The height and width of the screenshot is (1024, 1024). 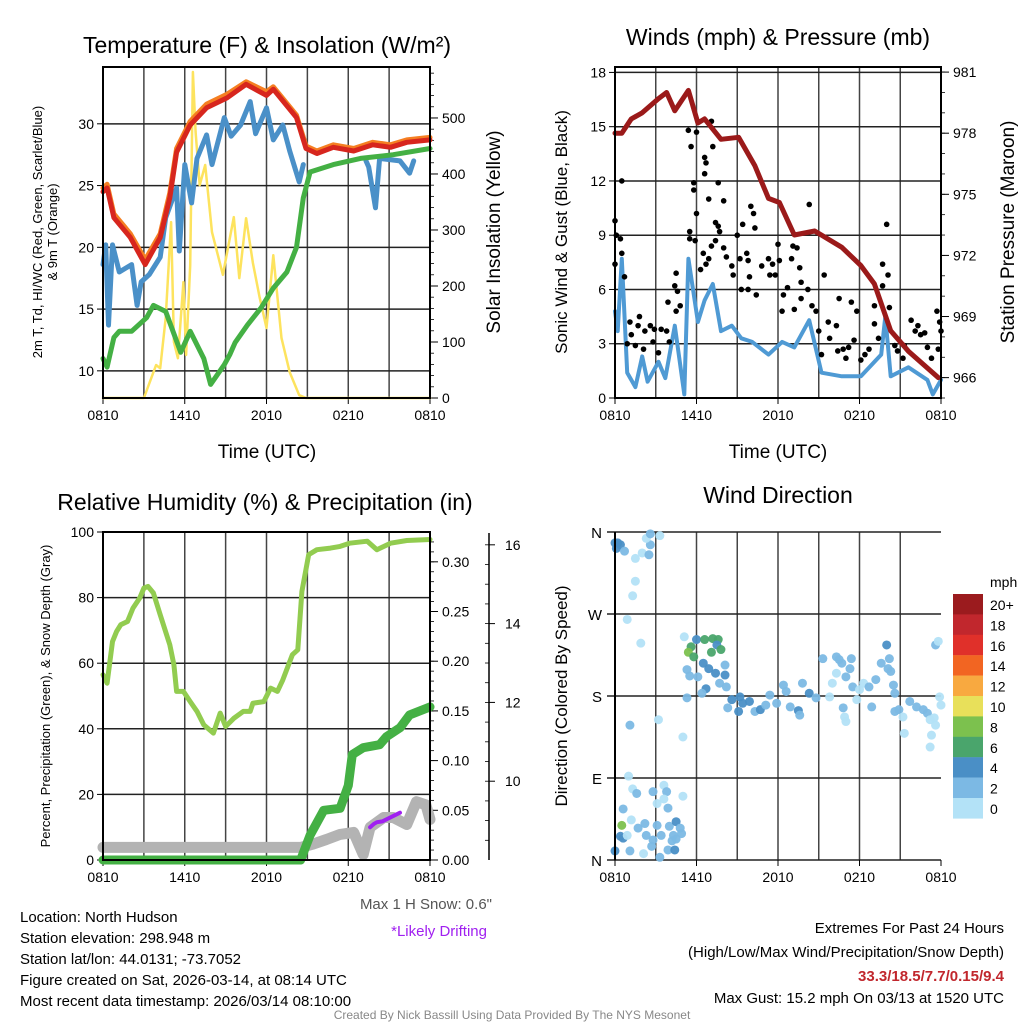 What do you see at coordinates (994, 809) in the screenshot?
I see `legend-label: 0` at bounding box center [994, 809].